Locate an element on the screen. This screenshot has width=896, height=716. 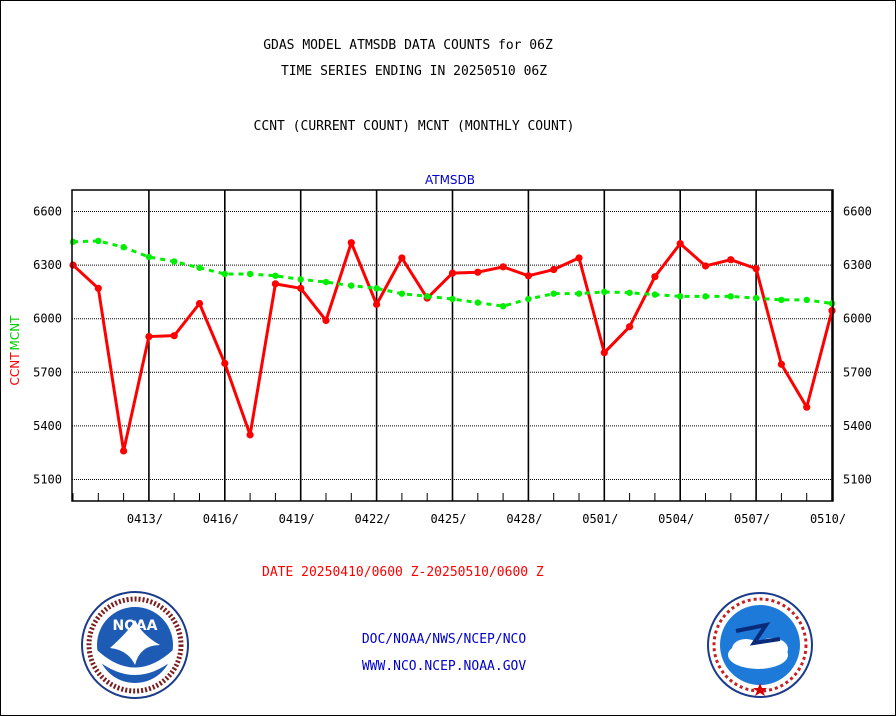
nco-website-link: WWW.NCO.NCEP.NOAA.GOV is located at coordinates (444, 666).